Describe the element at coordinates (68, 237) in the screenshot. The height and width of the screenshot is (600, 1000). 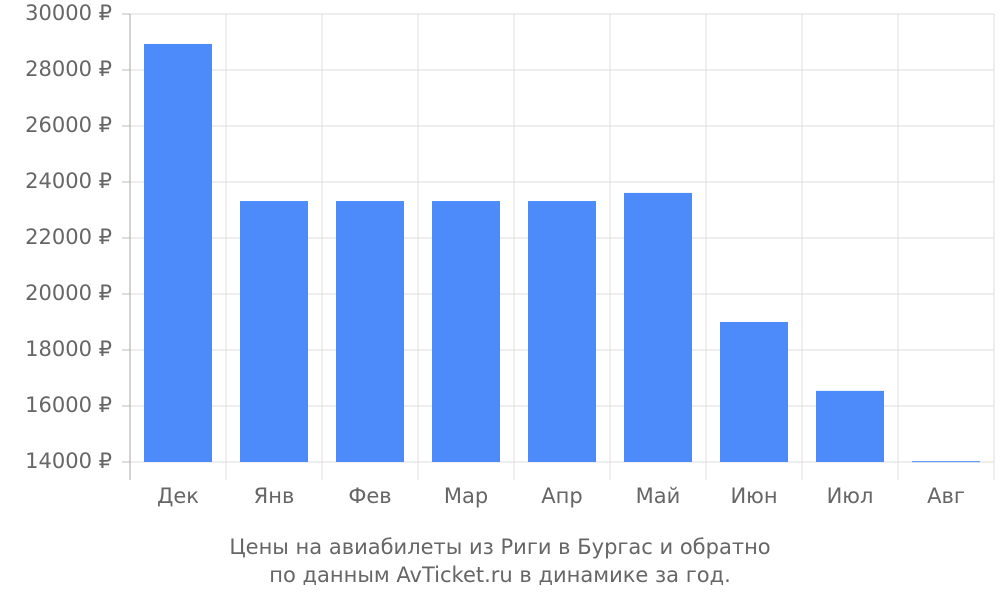
I see `y-tick-label: 22000 ₽` at that location.